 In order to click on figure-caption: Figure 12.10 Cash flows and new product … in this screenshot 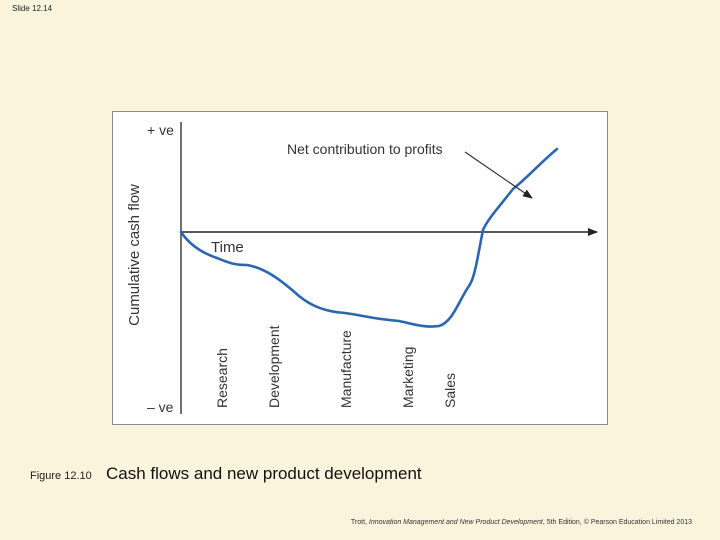, I will do `click(226, 474)`.